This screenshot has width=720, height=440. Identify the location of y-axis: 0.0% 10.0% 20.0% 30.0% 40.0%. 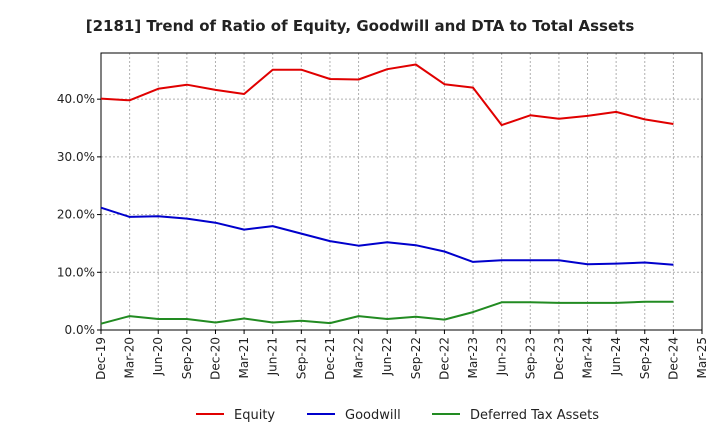
(79, 214).